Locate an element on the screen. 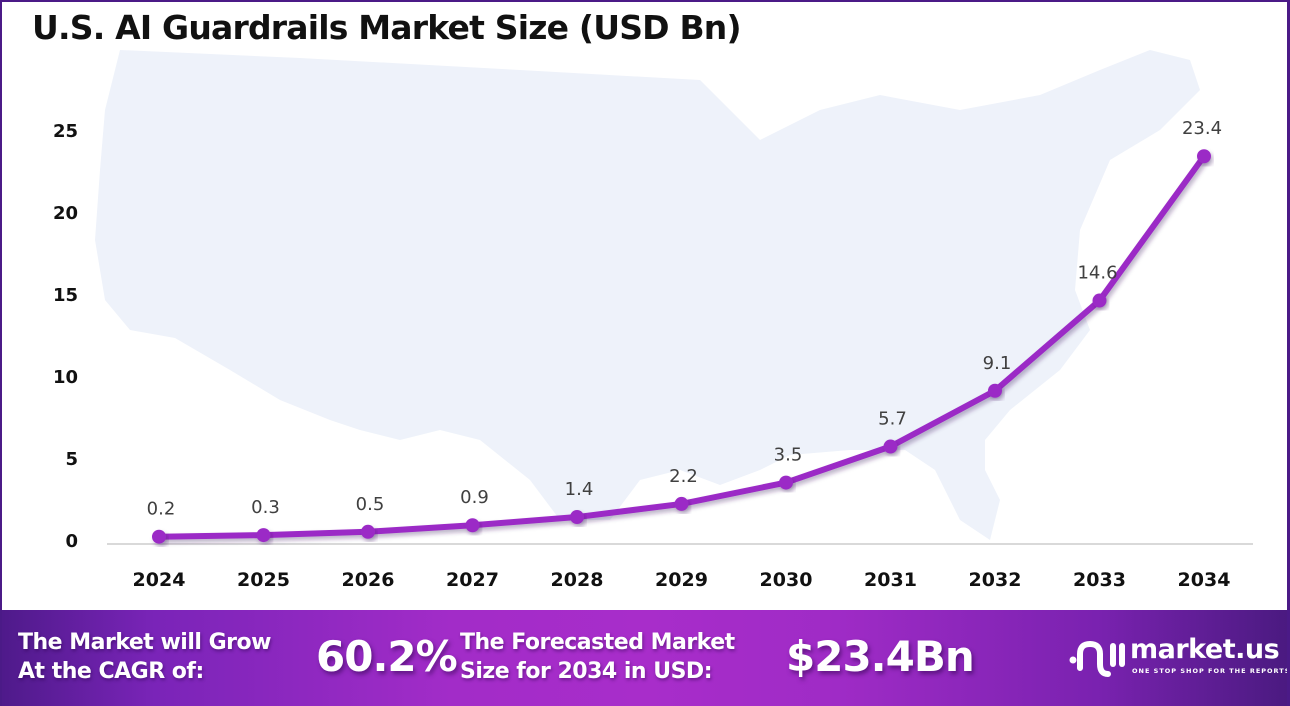 This screenshot has width=1290, height=706. data-label: 0.9 is located at coordinates (474, 497).